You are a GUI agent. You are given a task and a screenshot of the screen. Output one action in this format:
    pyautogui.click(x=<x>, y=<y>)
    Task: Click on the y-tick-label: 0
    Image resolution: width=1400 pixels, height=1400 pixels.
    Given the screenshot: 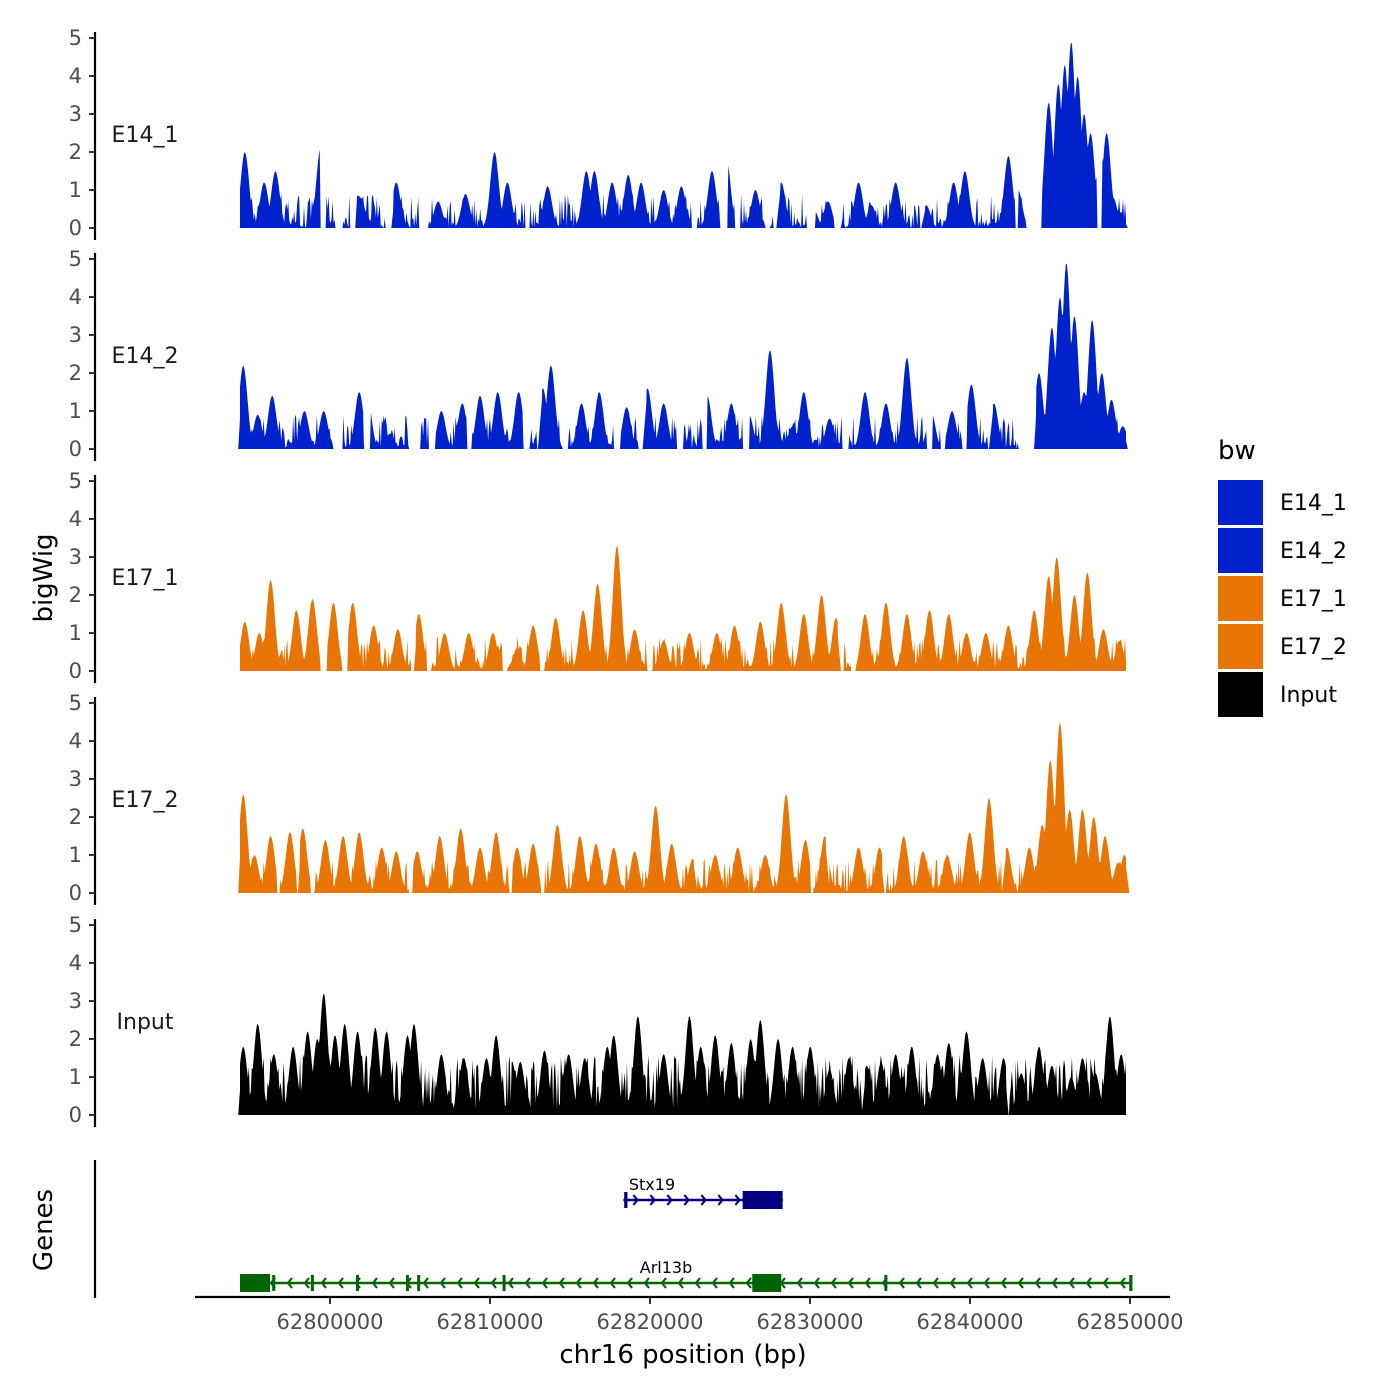 What is the action you would take?
    pyautogui.click(x=75, y=671)
    